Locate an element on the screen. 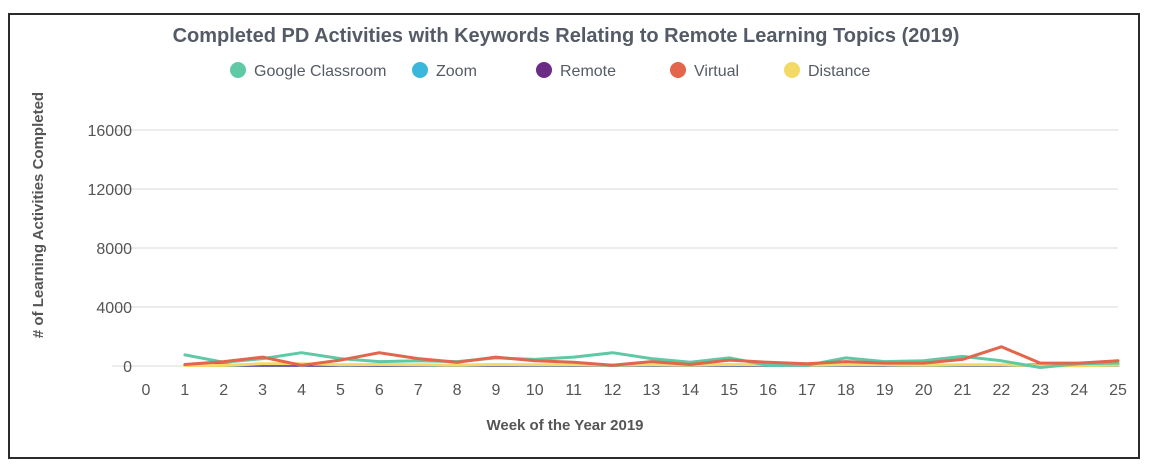  x-tick-label: 25 is located at coordinates (1118, 390).